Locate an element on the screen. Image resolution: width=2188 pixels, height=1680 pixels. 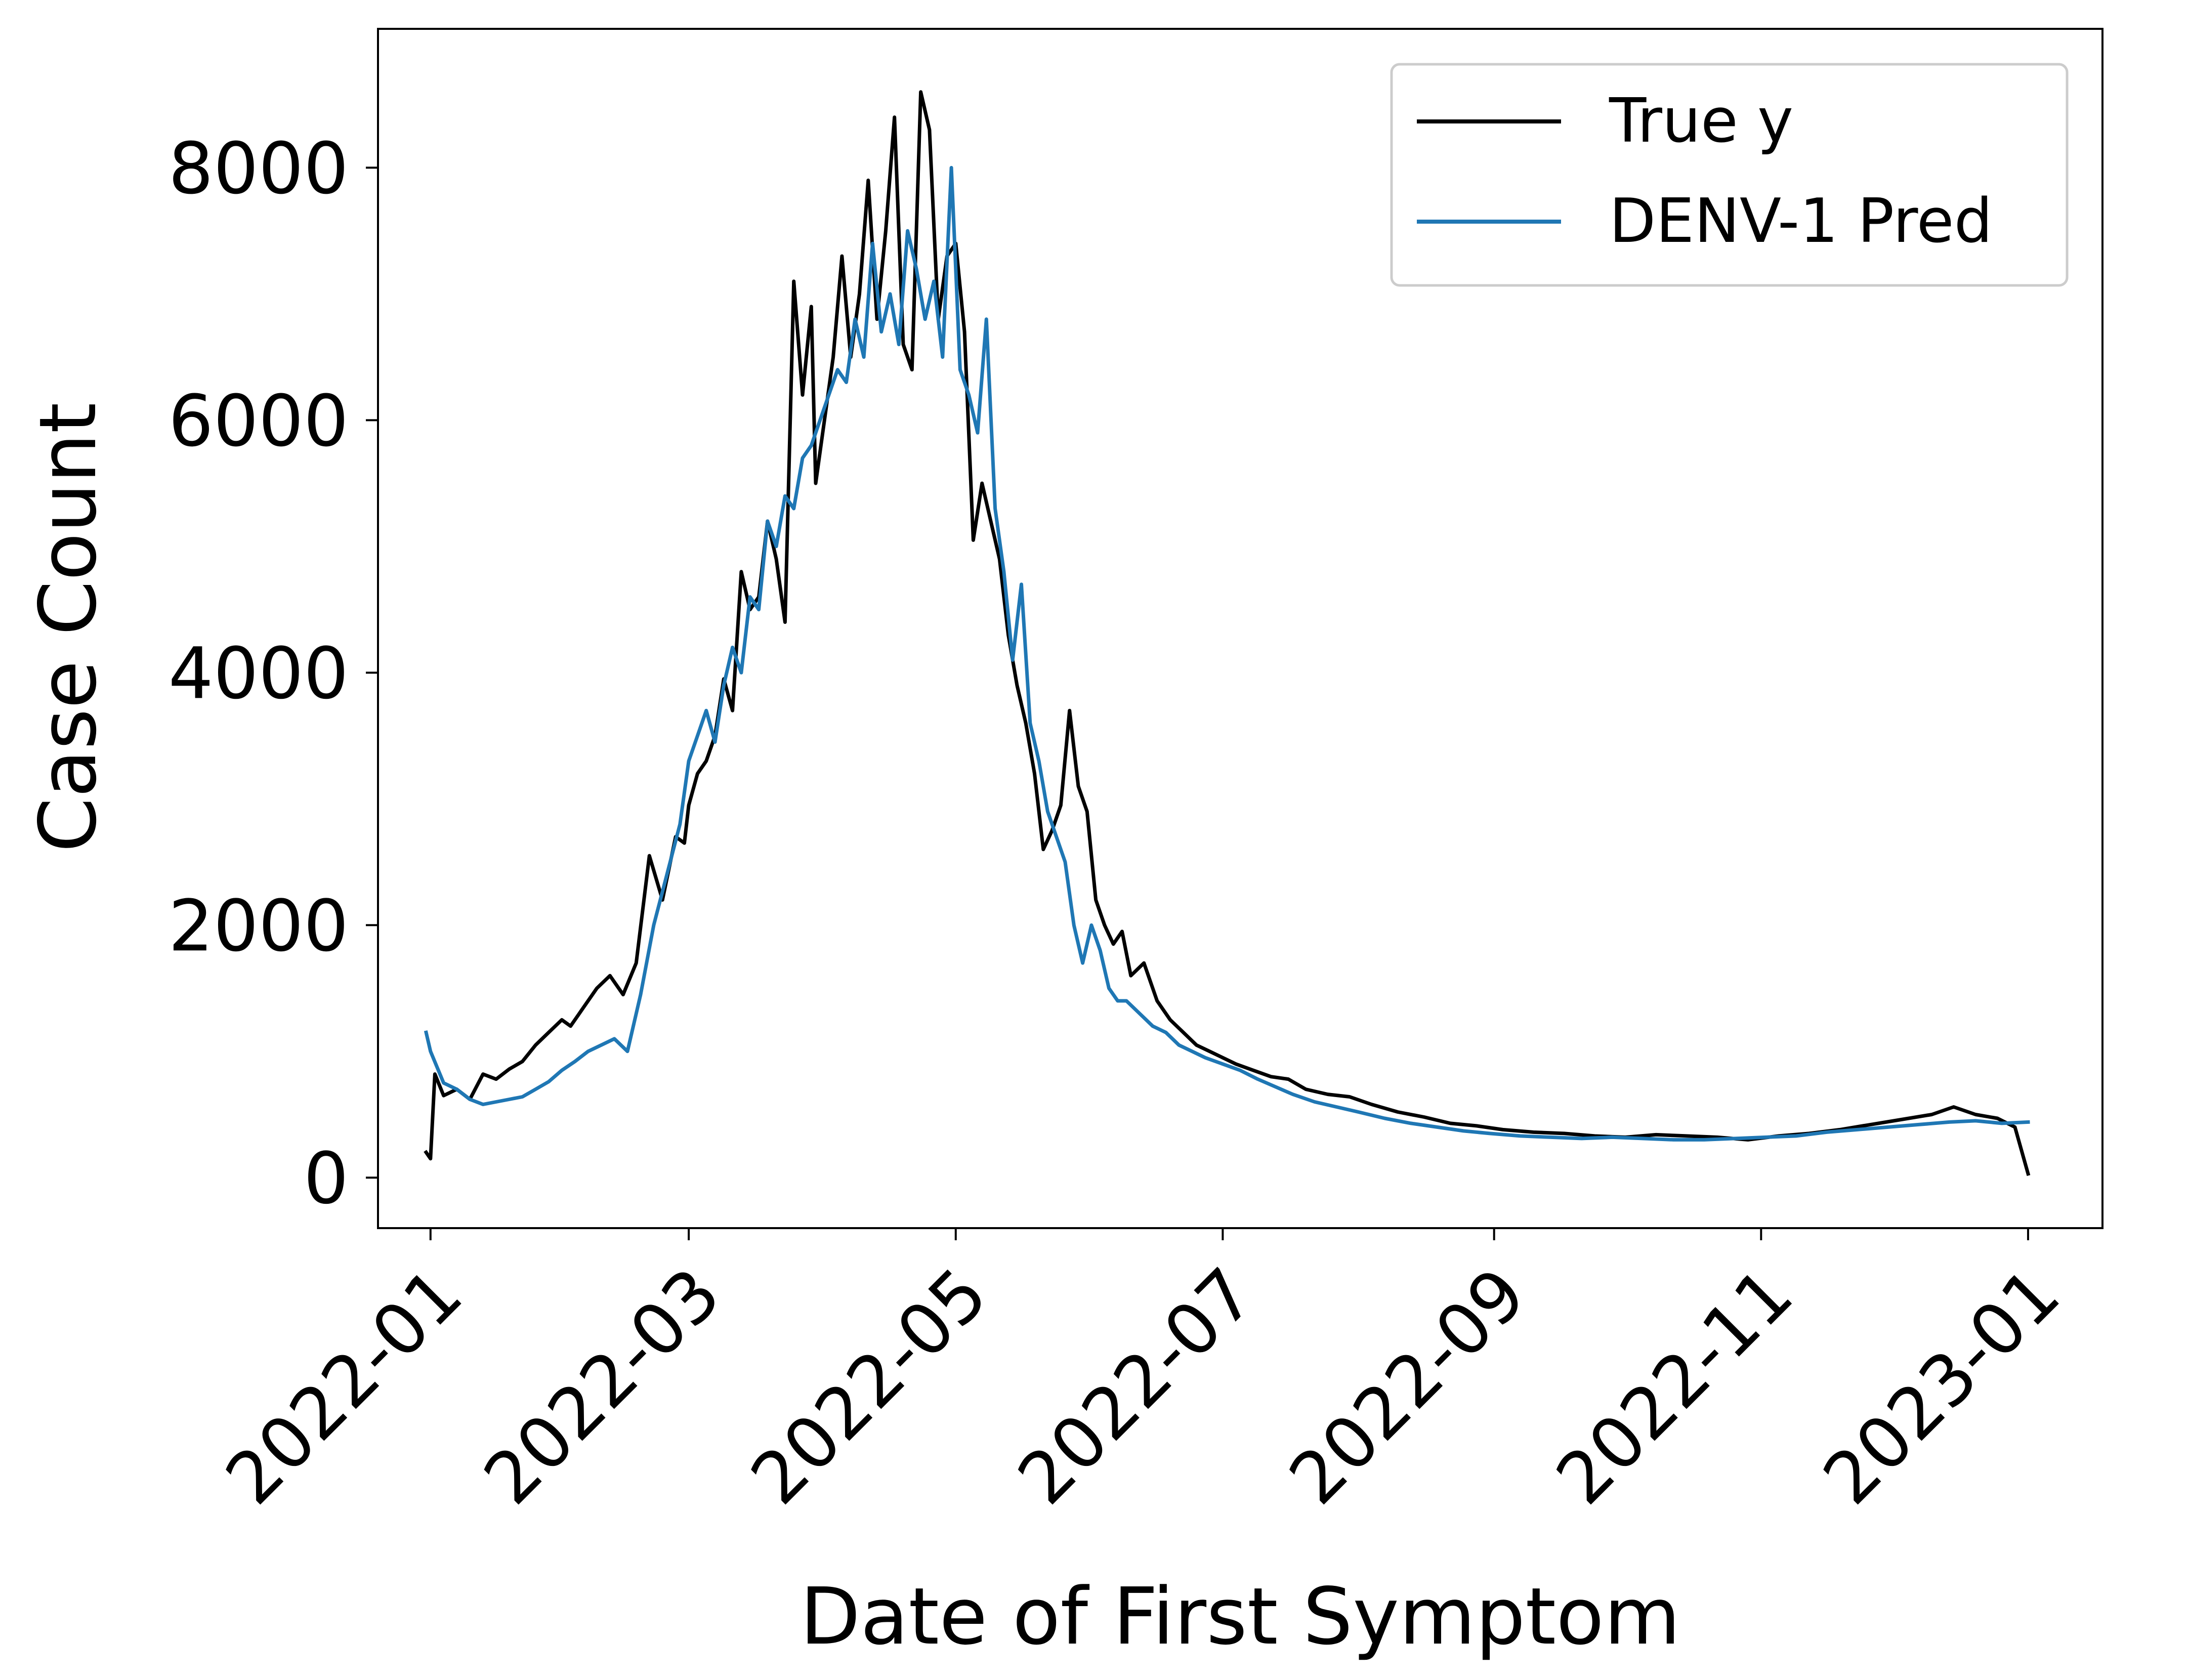
legend: True y DENV-1 Pred is located at coordinates (1729, 175).